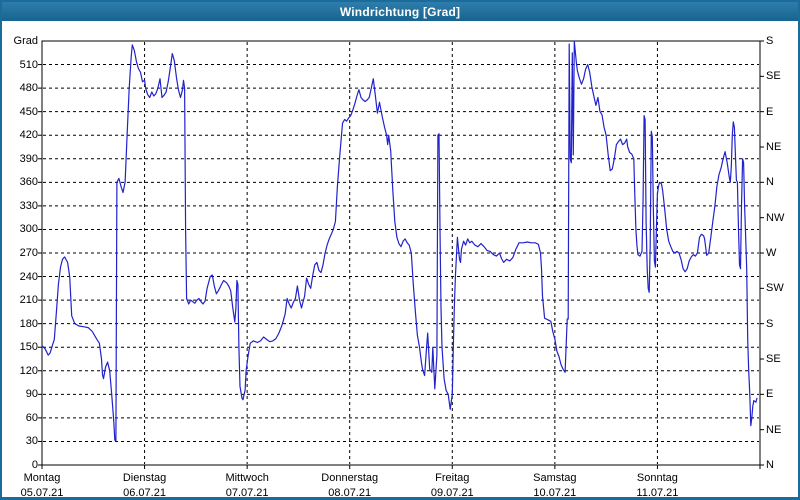 This screenshot has width=800, height=500. What do you see at coordinates (350, 478) in the screenshot?
I see `x-day-label: Donnerstag` at bounding box center [350, 478].